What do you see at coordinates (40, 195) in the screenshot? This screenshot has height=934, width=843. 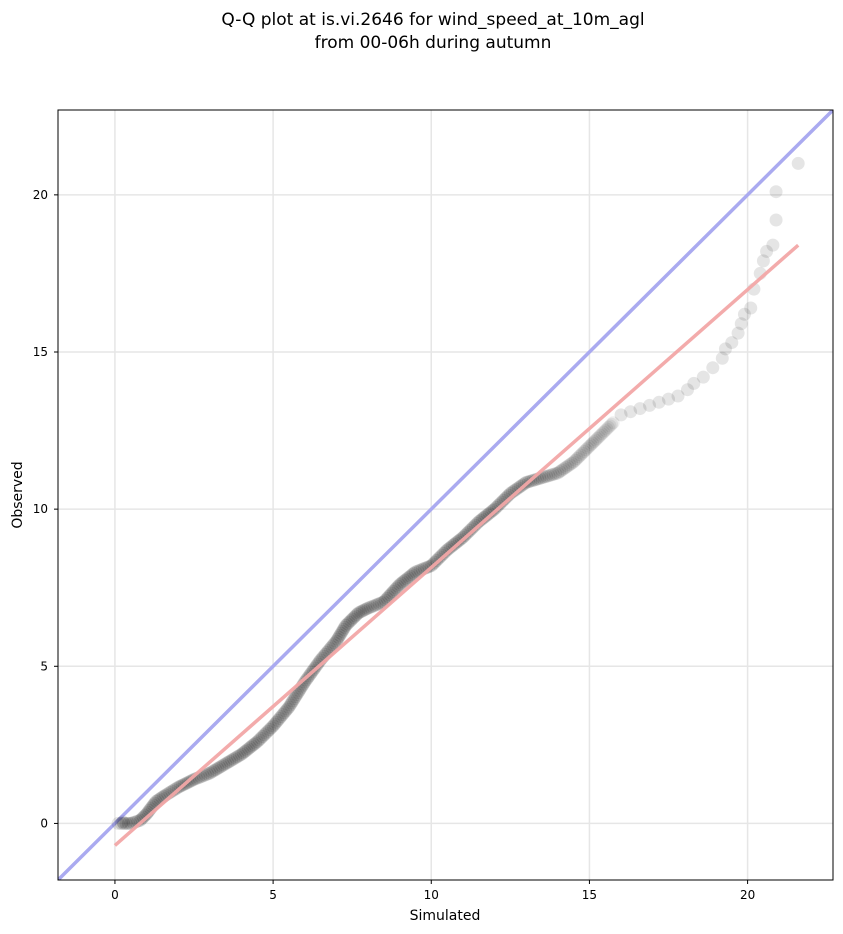 I see `y-tick-label: 20` at bounding box center [40, 195].